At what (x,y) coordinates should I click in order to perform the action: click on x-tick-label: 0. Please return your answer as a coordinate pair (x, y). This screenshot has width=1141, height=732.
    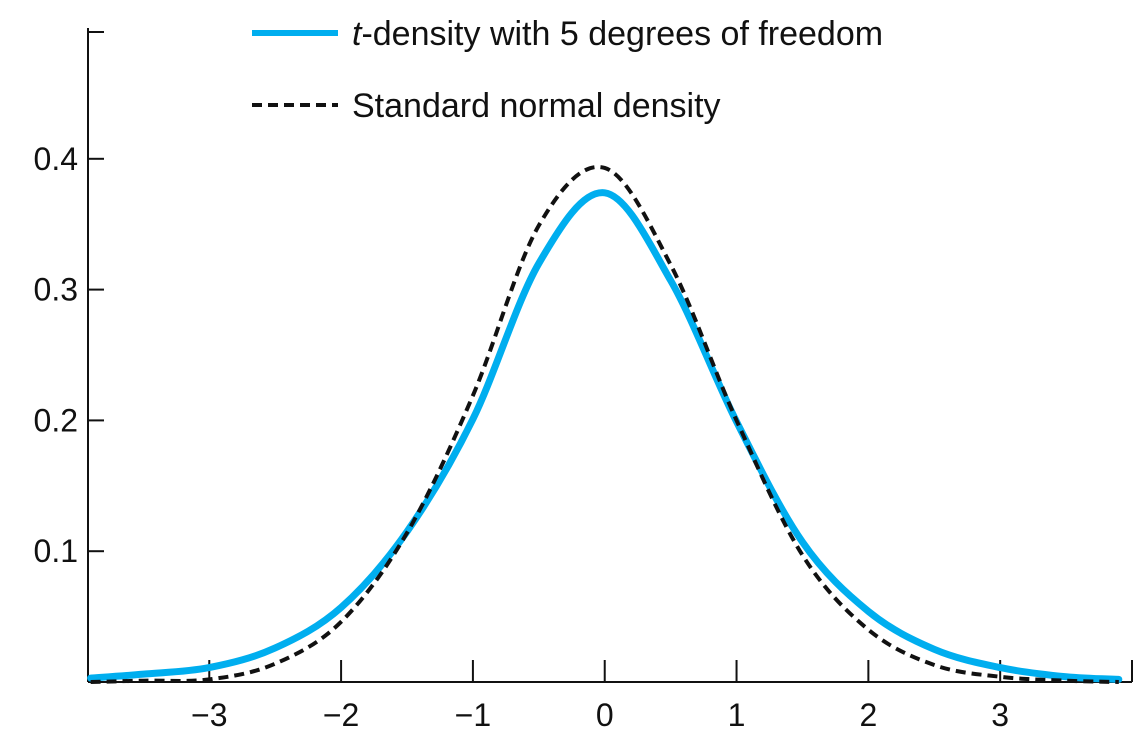
    Looking at the image, I should click on (605, 714).